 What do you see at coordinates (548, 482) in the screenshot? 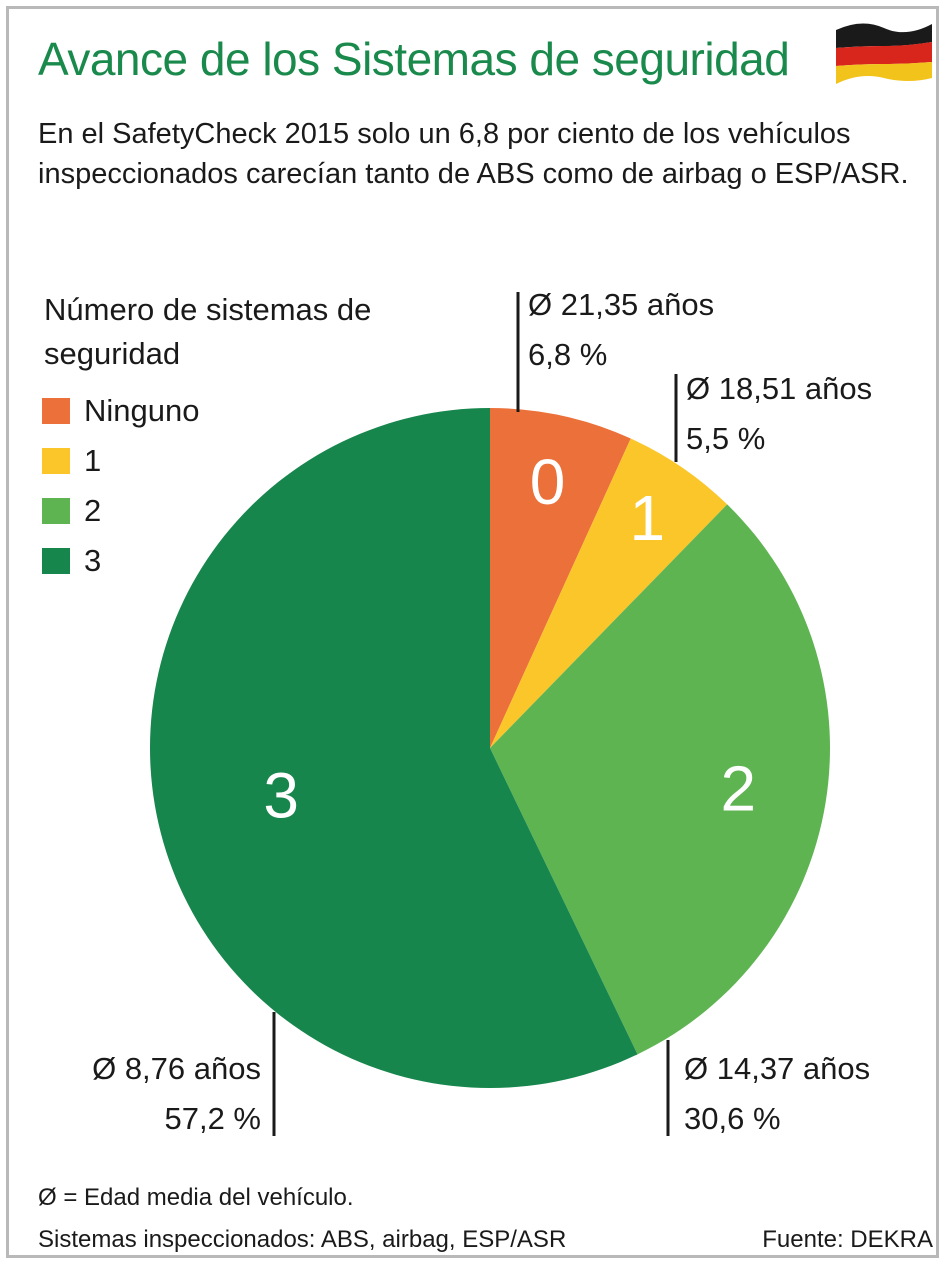
I see `slice-label-0: 0` at bounding box center [548, 482].